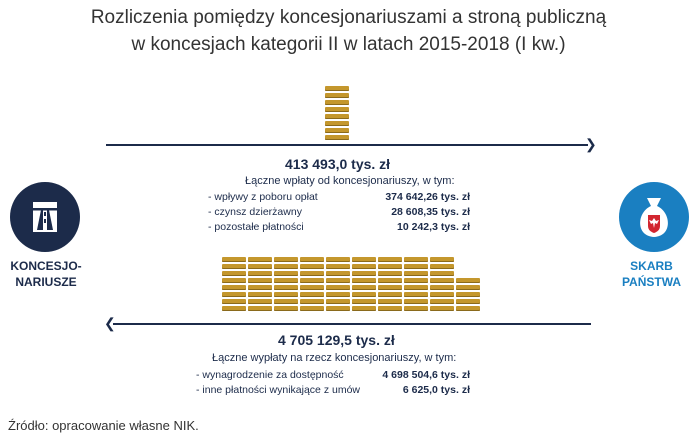 The width and height of the screenshot is (697, 442). What do you see at coordinates (255, 212) in the screenshot?
I see `top-row-label: - czynsz dzierżawny` at bounding box center [255, 212].